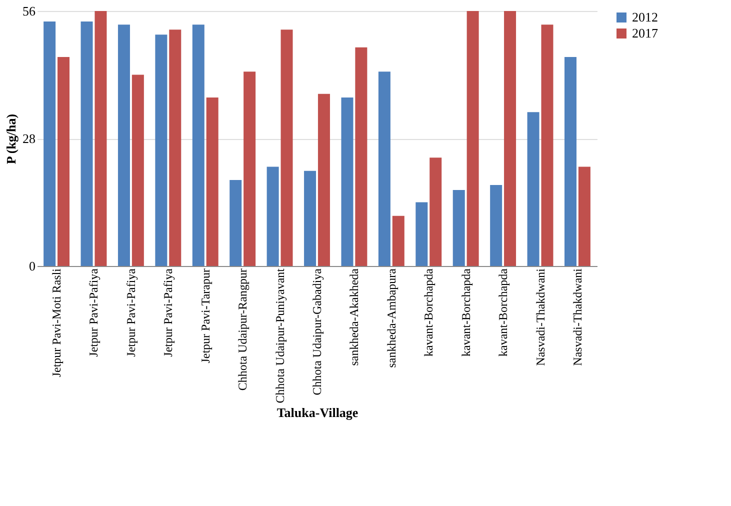 The width and height of the screenshot is (731, 506). I want to click on x-tick-label: Chhota Udaipur-Gabadiya, so click(317, 332).